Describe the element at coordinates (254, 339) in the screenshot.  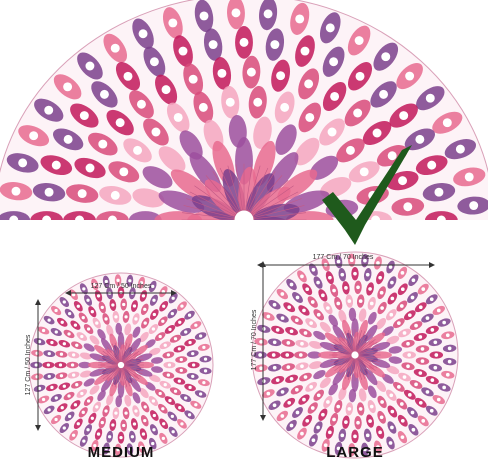
I see `height-label: 177 Cm / 70 Inches` at that location.